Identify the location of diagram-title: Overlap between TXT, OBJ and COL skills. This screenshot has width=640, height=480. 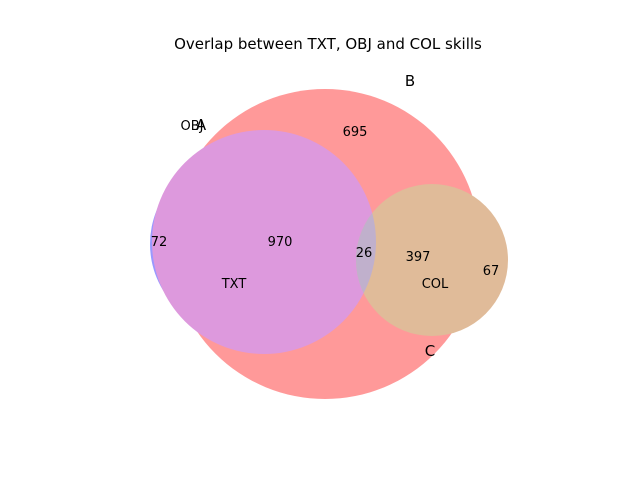
(328, 44).